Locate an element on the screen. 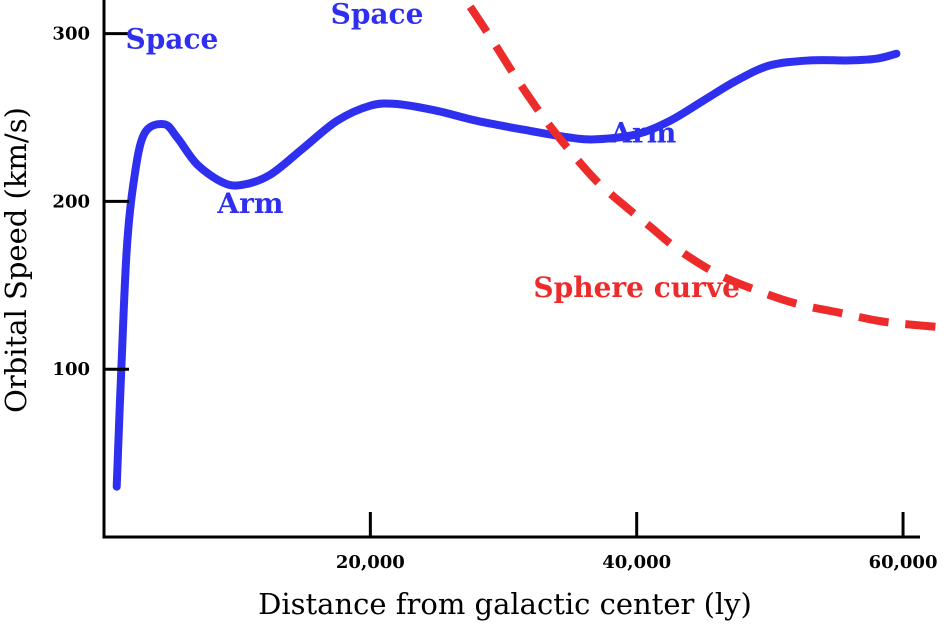 The height and width of the screenshot is (625, 944). y-tick-label: 100 is located at coordinates (71, 369).